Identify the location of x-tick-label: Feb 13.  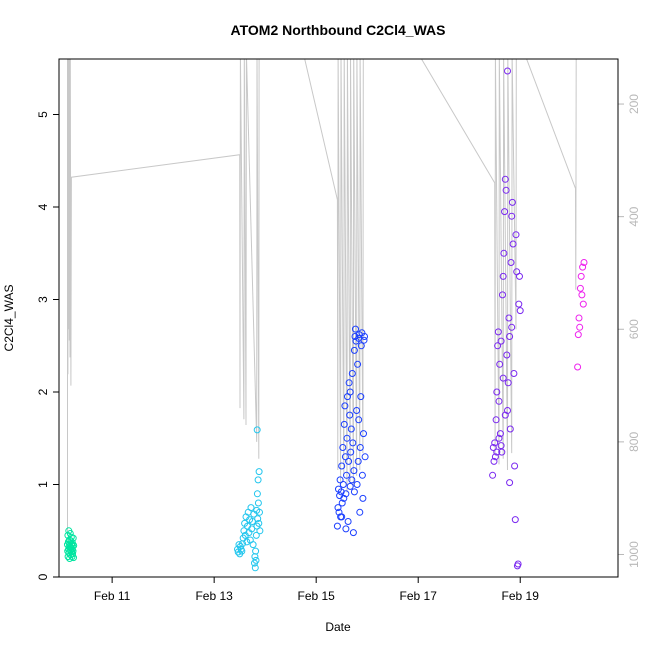
(214, 596).